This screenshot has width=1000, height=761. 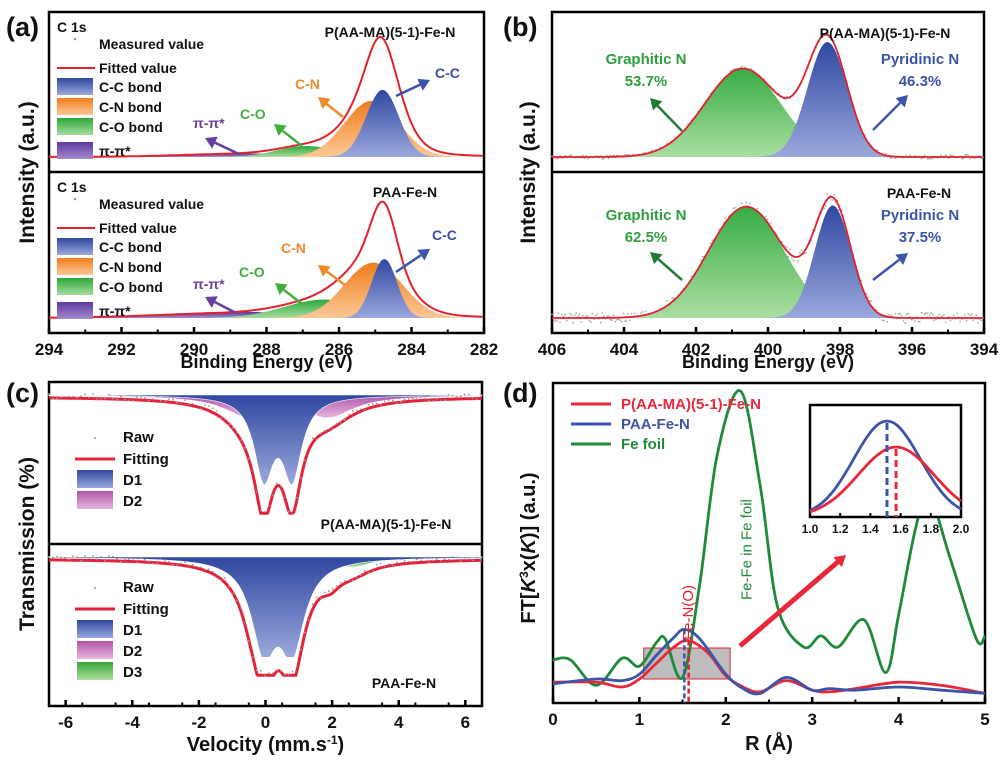 I want to click on x-axis-label-exponent: -1, so click(x=332, y=740).